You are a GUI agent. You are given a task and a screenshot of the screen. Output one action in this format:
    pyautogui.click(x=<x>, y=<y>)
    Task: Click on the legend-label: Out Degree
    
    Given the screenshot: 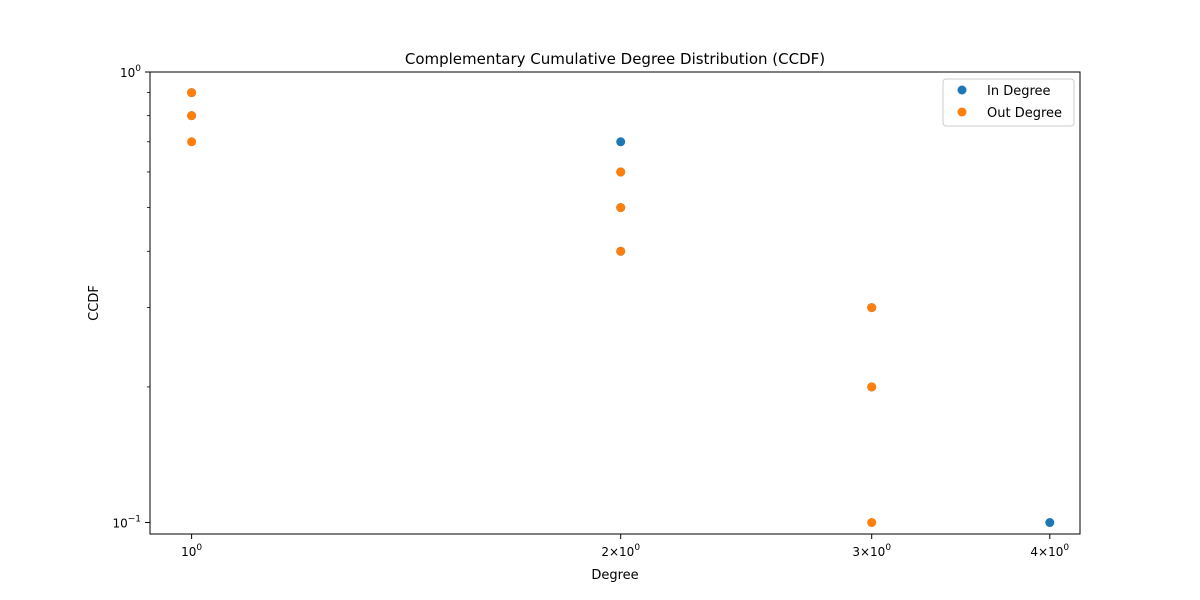 What is the action you would take?
    pyautogui.click(x=1024, y=113)
    